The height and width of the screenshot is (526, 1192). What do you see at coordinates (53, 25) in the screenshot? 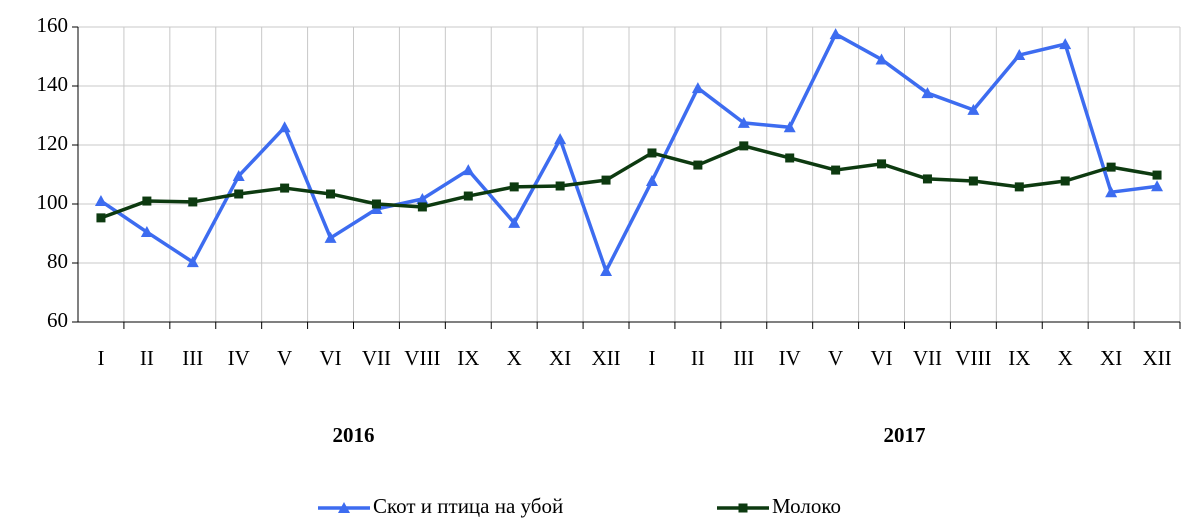
I see `y-tick-label: 160` at bounding box center [53, 25].